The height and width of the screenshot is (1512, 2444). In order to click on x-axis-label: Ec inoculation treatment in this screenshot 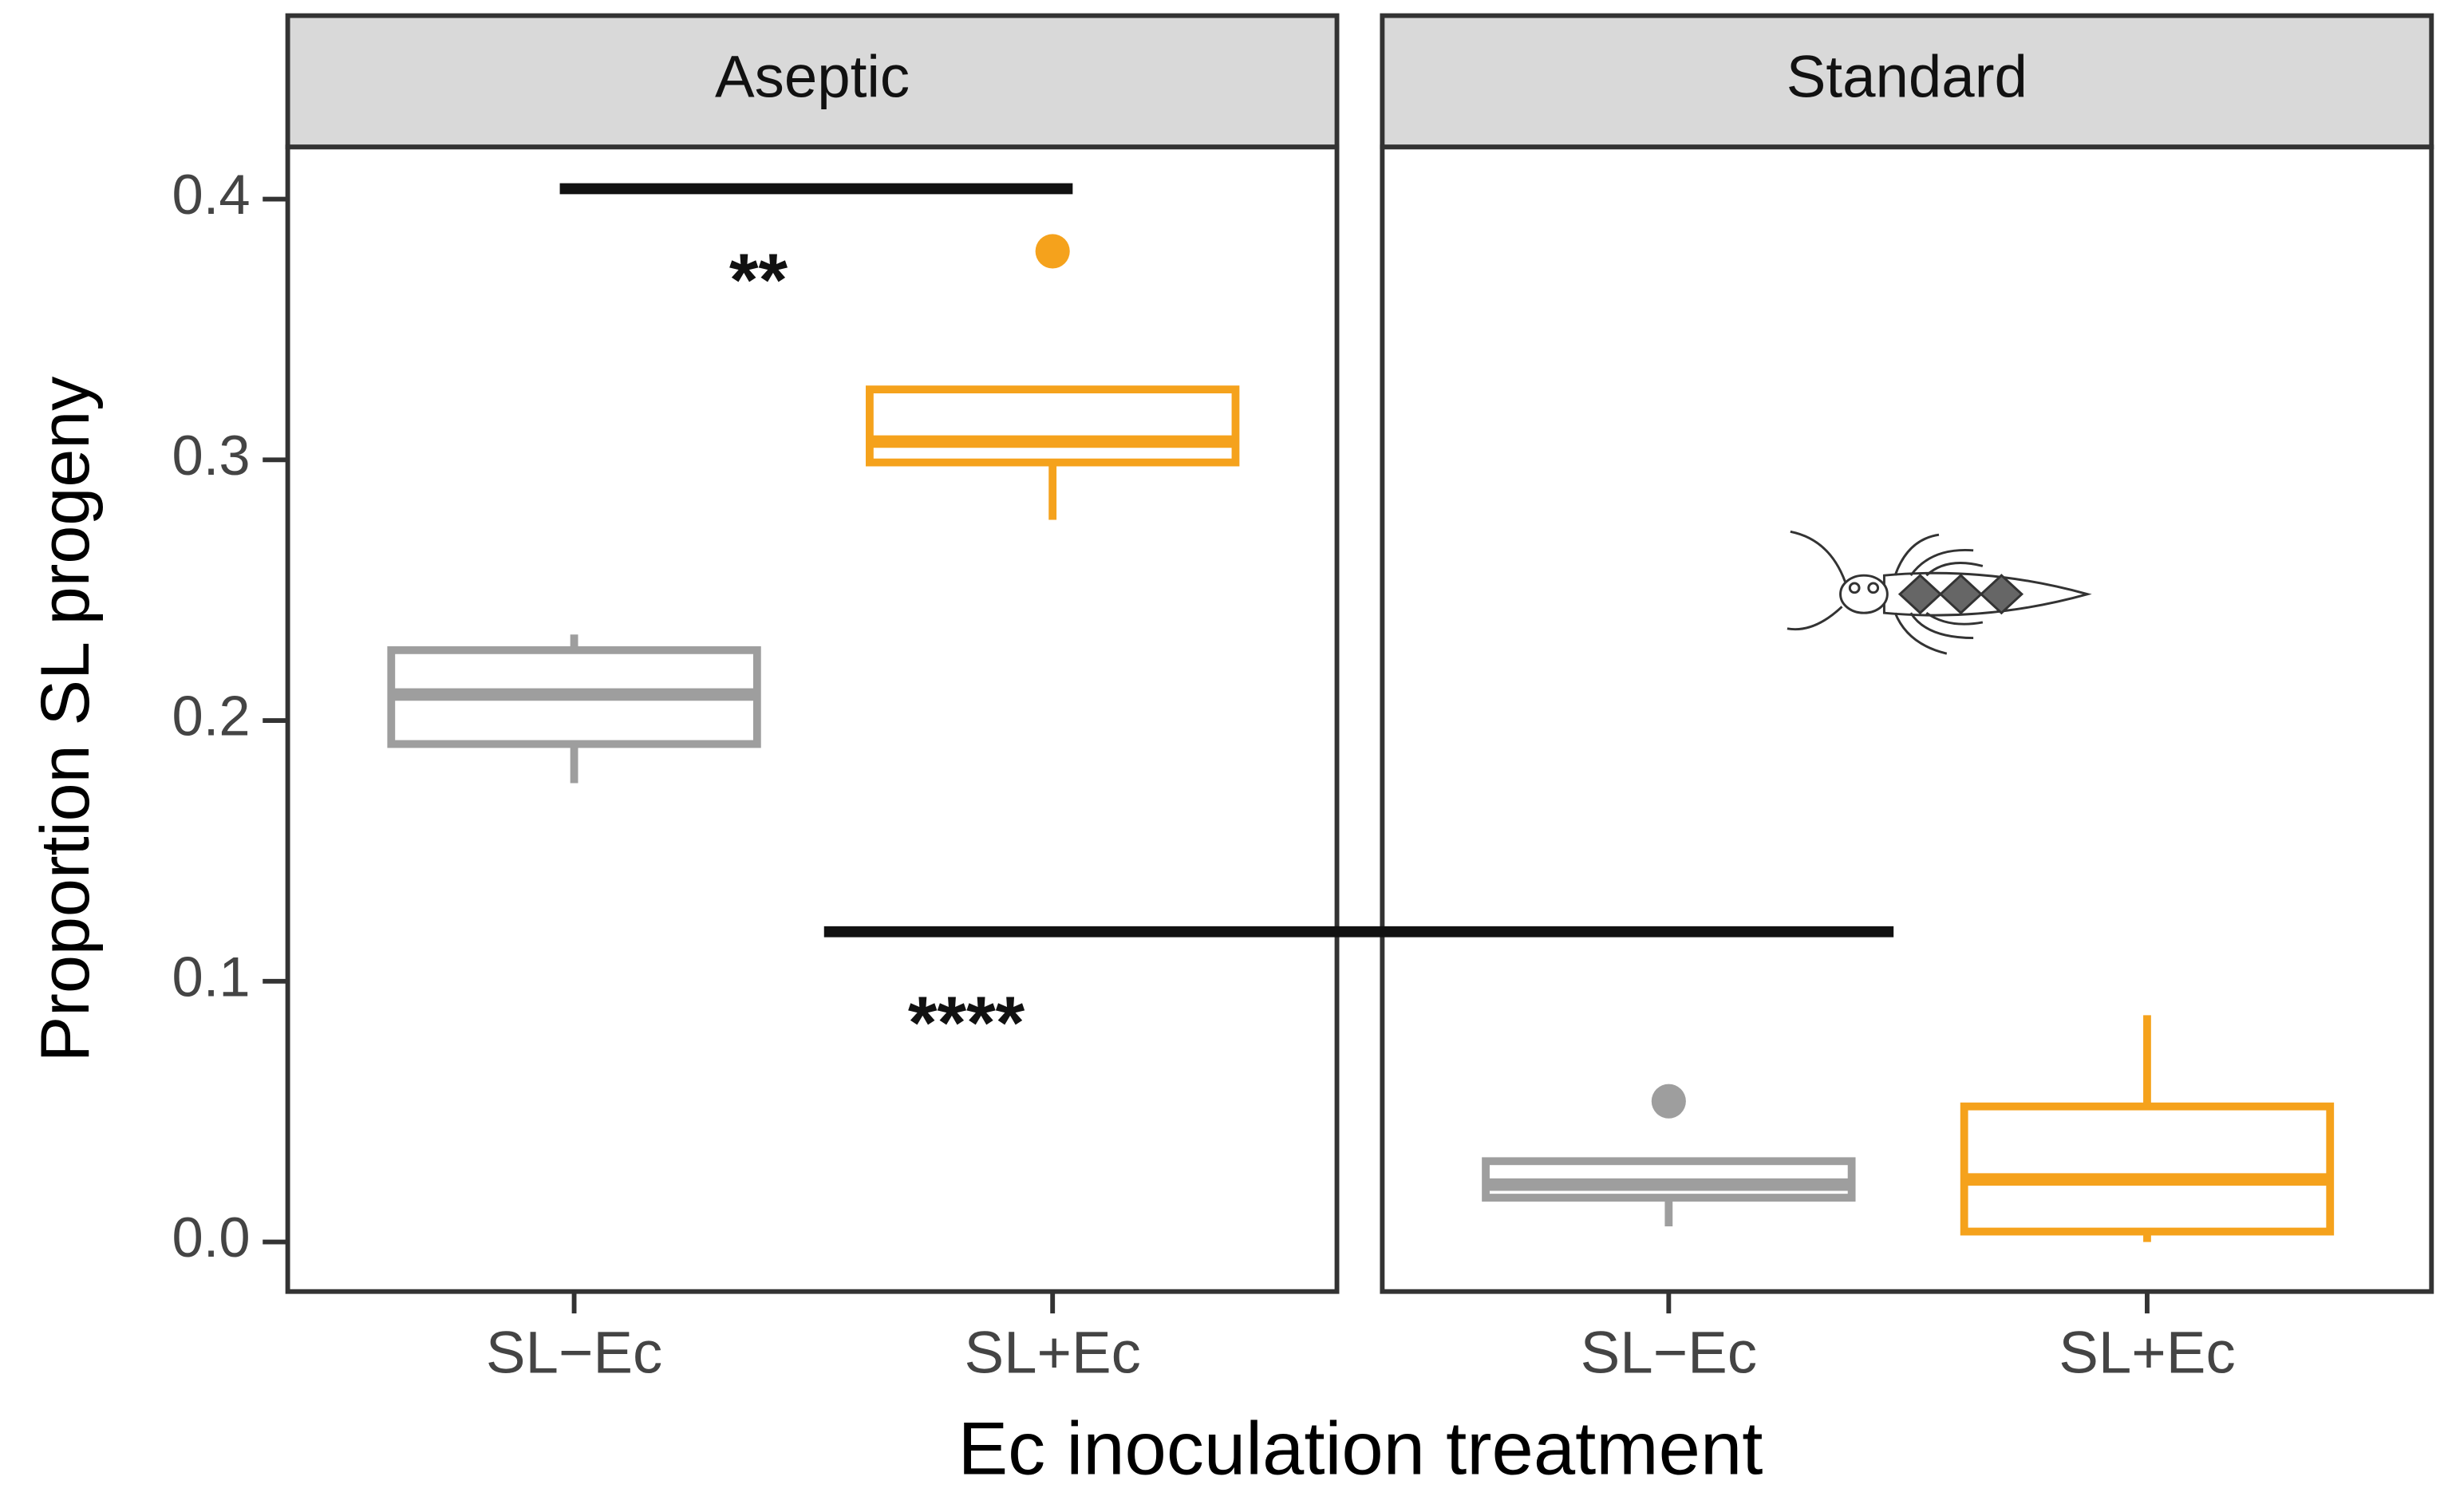, I will do `click(1360, 1448)`.